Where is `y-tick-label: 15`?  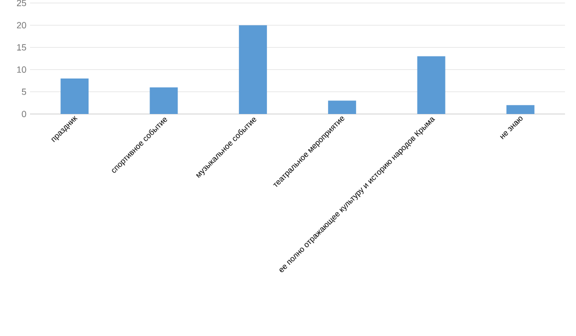
y-tick-label: 15 is located at coordinates (21, 47).